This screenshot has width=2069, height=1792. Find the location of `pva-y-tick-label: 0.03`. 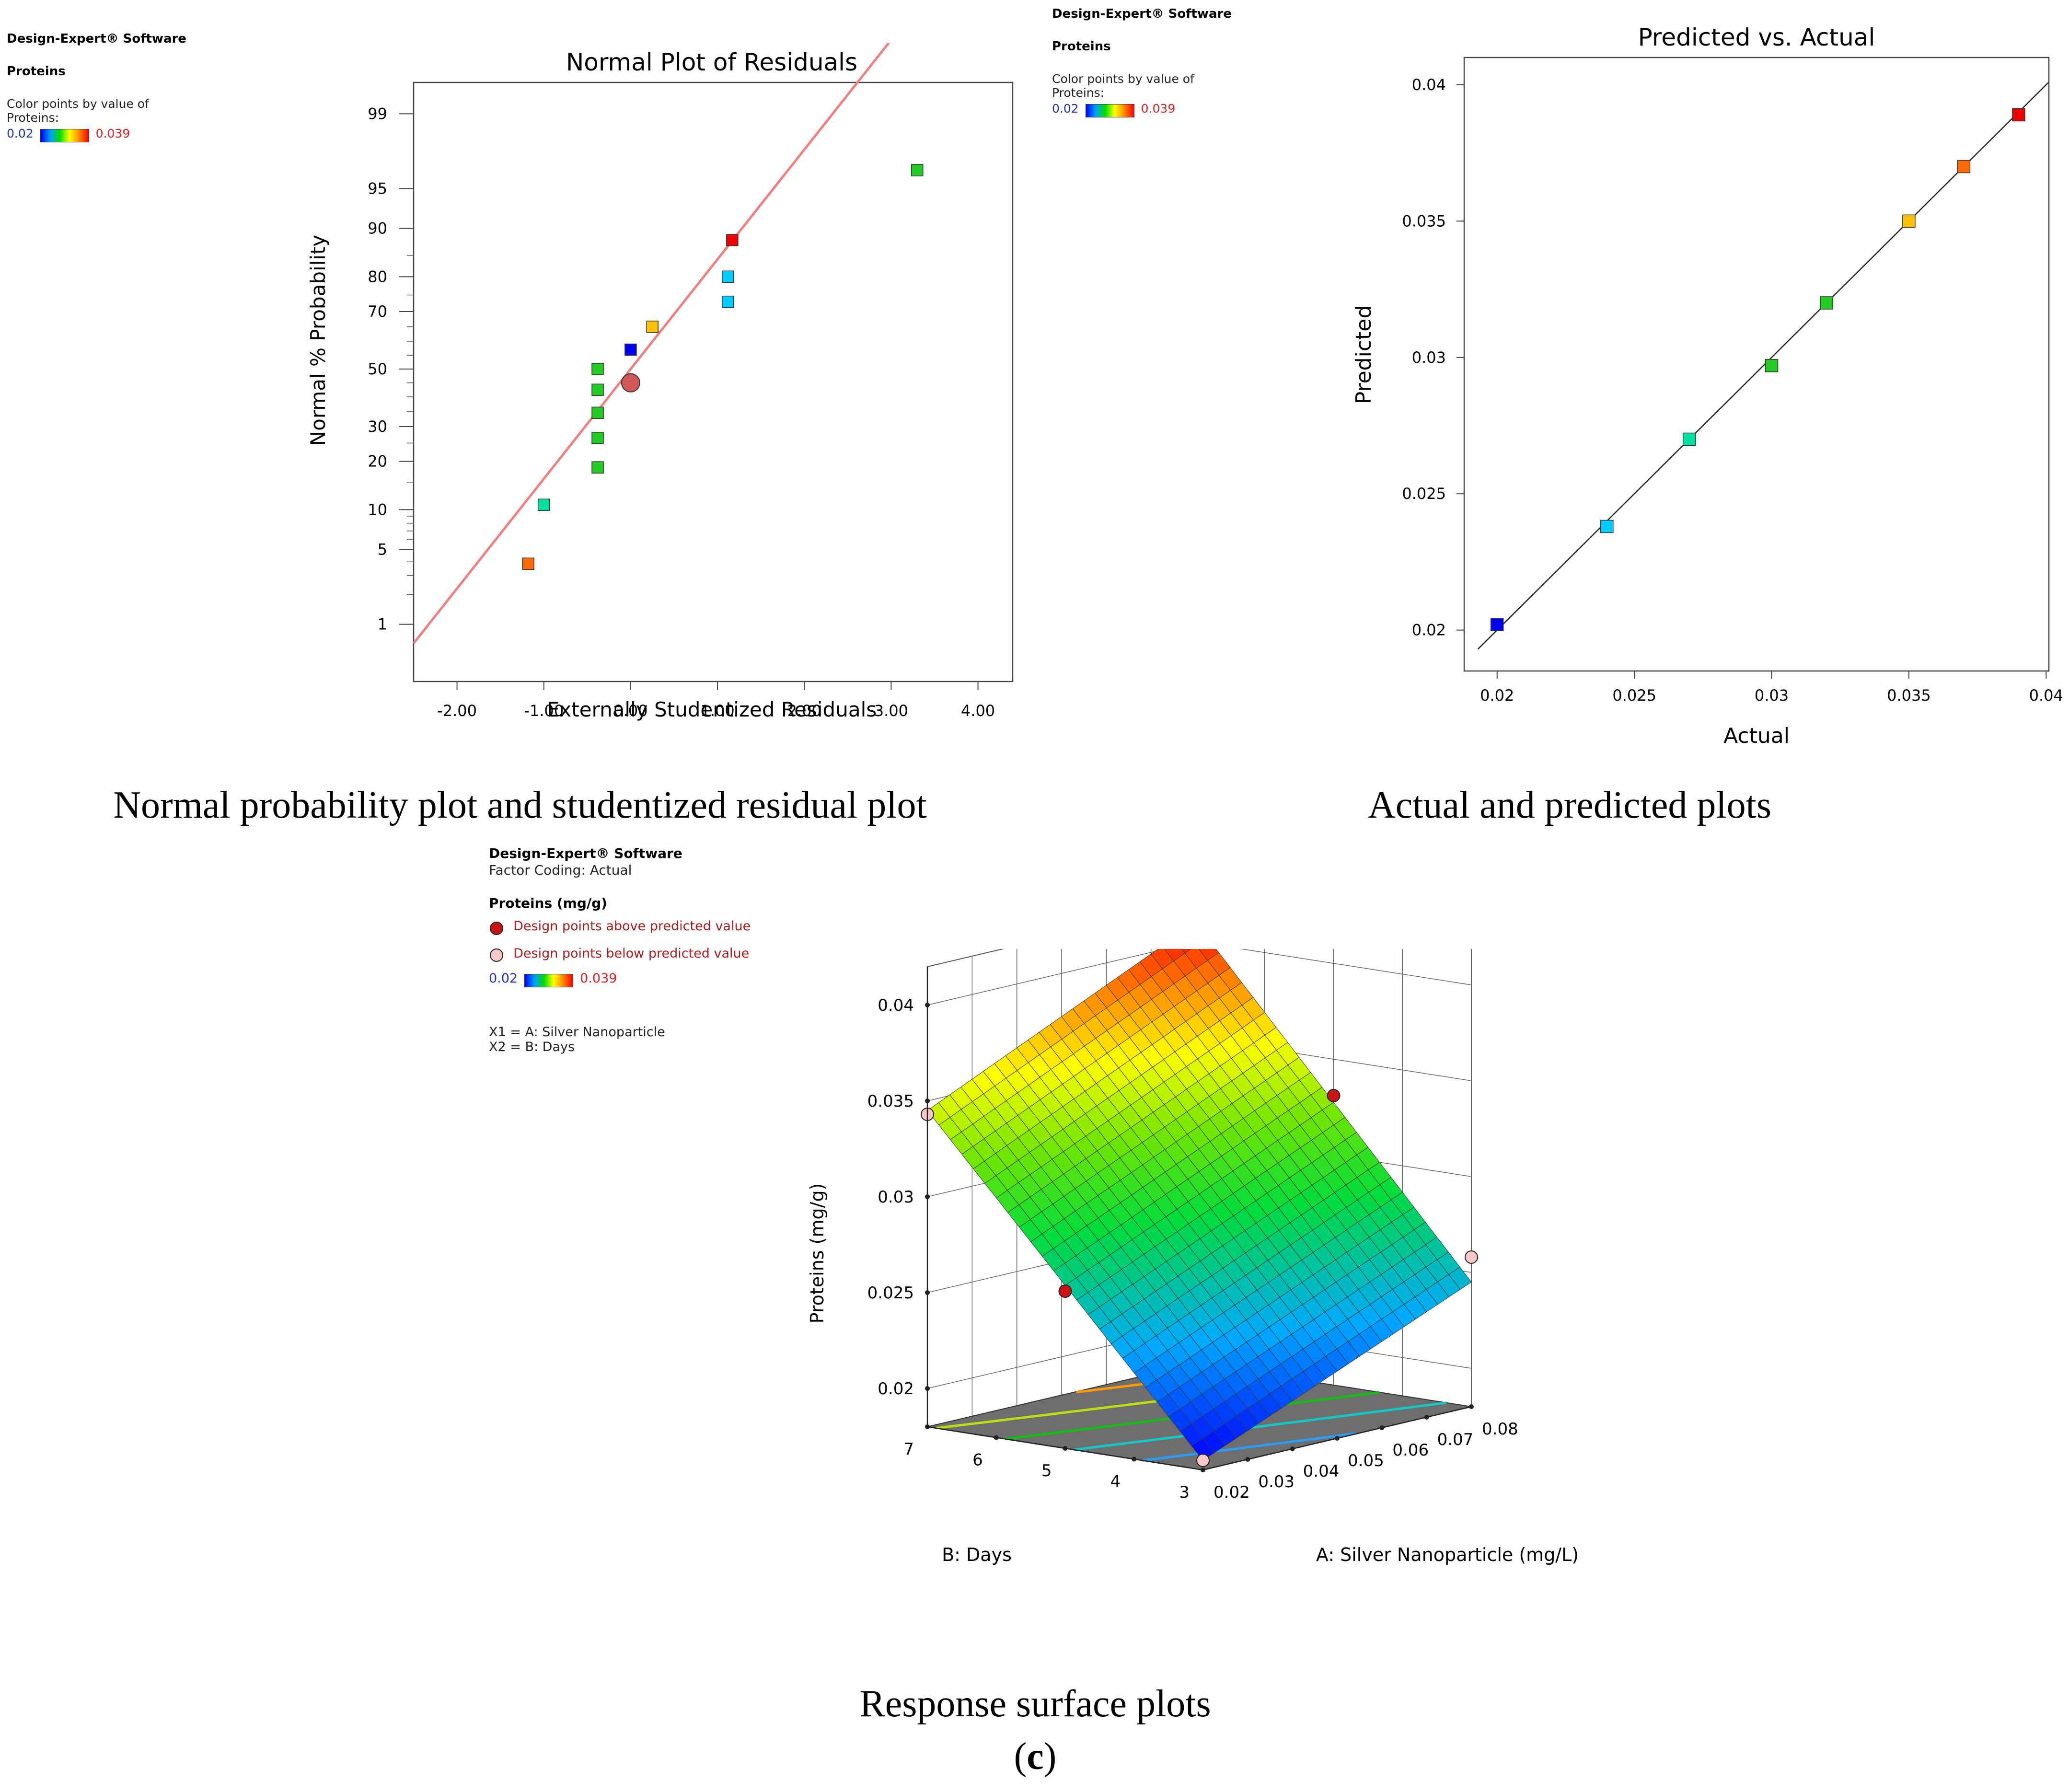

pva-y-tick-label: 0.03 is located at coordinates (1429, 357).